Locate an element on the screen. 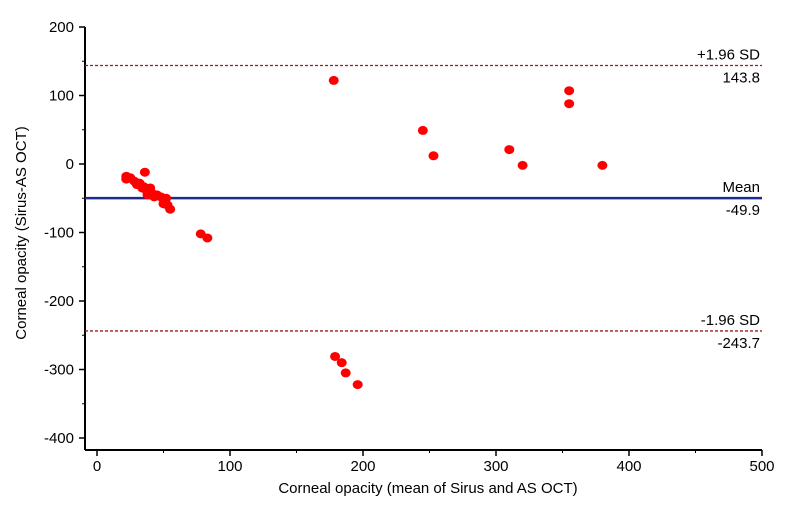 This screenshot has width=800, height=510. x-tick-label: 100 is located at coordinates (229, 466).